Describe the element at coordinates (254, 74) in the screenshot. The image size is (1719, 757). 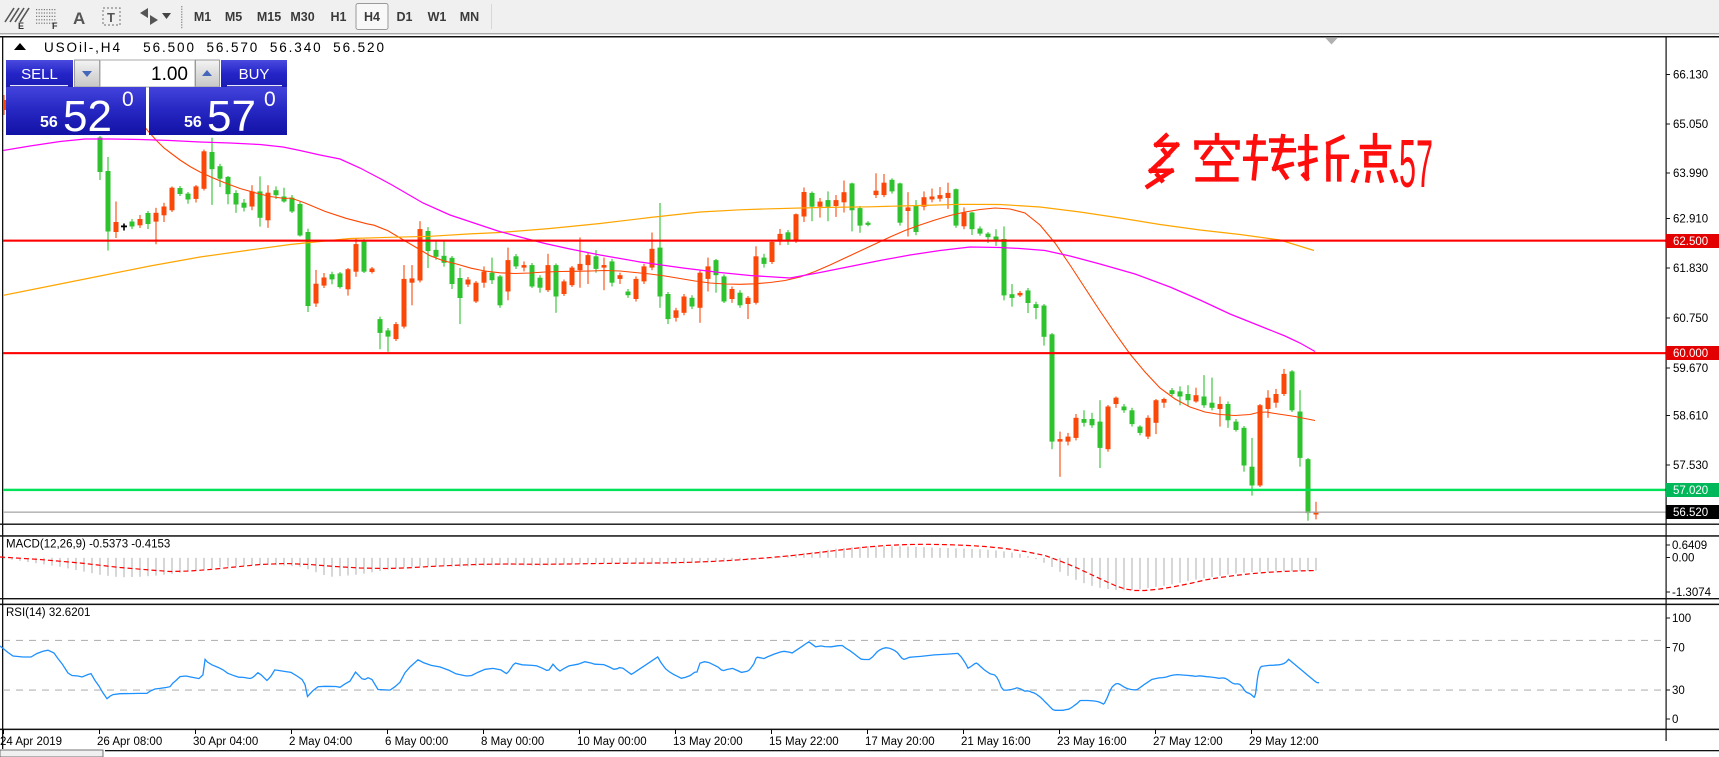
I see `svg-text: BUY` at that location.